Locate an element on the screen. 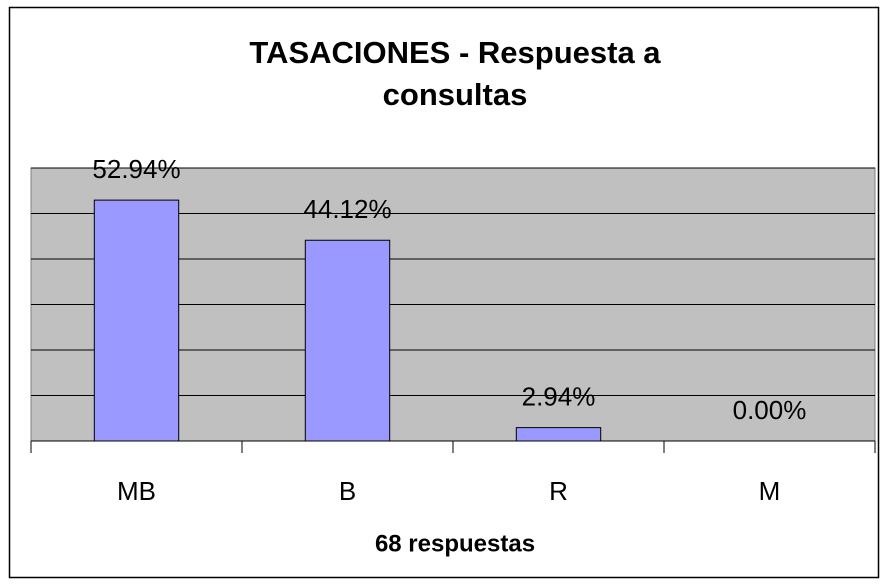 This screenshot has width=883, height=585. x-tick-label: R is located at coordinates (558, 491).